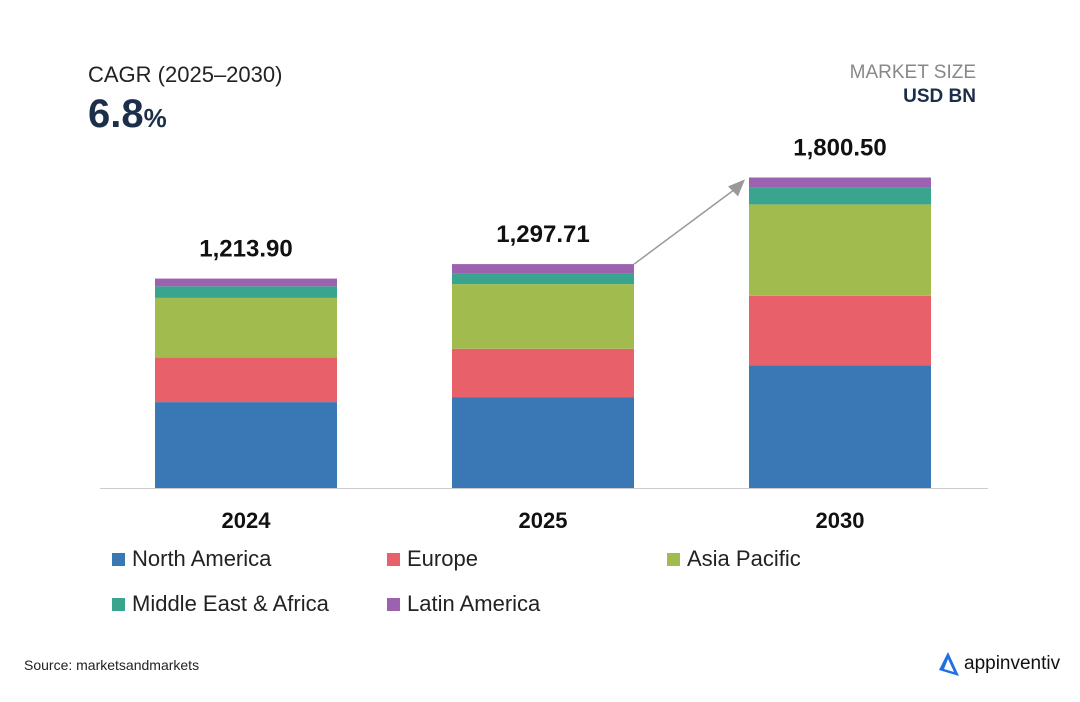 The width and height of the screenshot is (1080, 702). Describe the element at coordinates (840, 182) in the screenshot. I see `bar-segment-latin-america-2030` at that location.